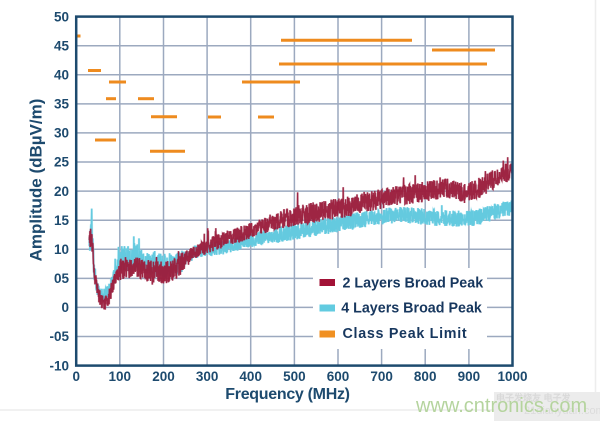  Describe the element at coordinates (469, 376) in the screenshot. I see `svg-text: 900` at that location.